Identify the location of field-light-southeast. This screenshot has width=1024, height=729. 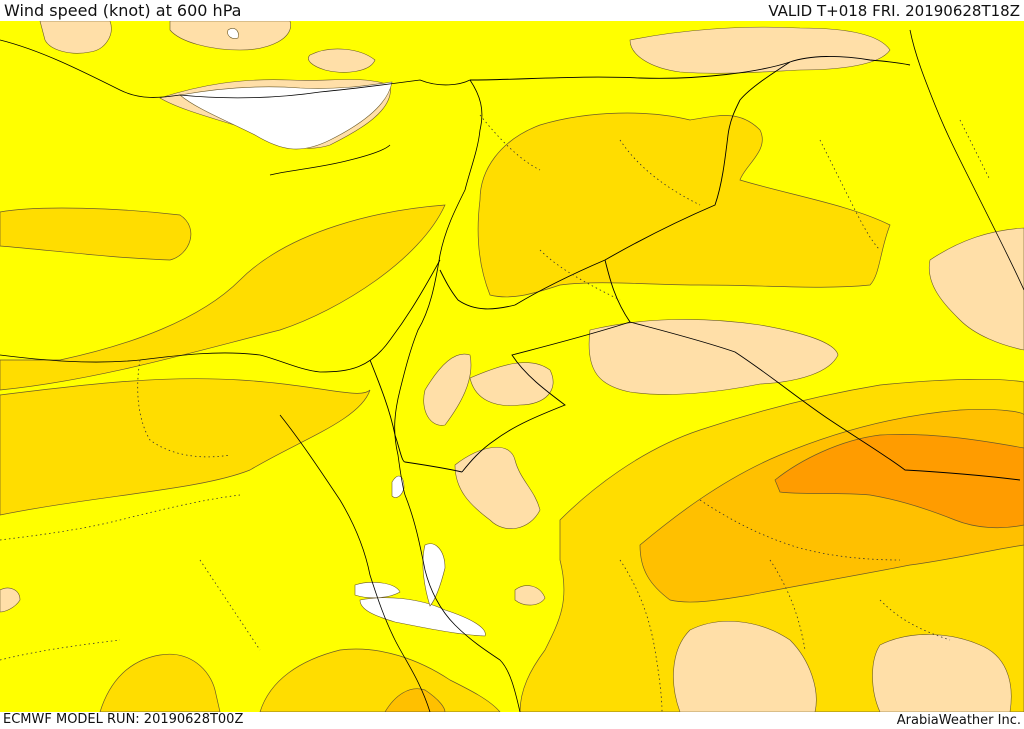
(745, 666).